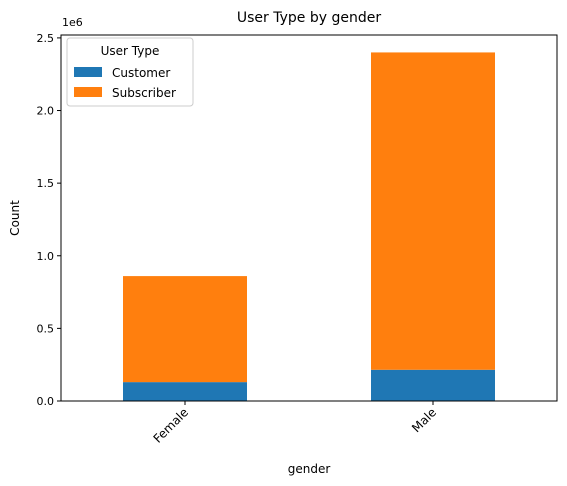 The height and width of the screenshot is (486, 567). What do you see at coordinates (72, 22) in the screenshot?
I see `y-offset-label: 1e6` at bounding box center [72, 22].